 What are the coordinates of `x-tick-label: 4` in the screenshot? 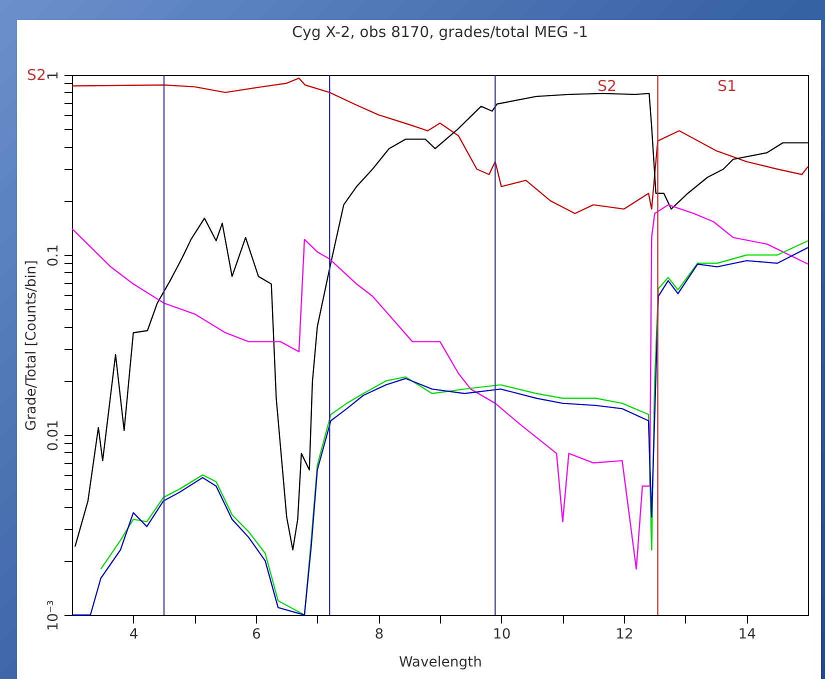 It's located at (133, 634).